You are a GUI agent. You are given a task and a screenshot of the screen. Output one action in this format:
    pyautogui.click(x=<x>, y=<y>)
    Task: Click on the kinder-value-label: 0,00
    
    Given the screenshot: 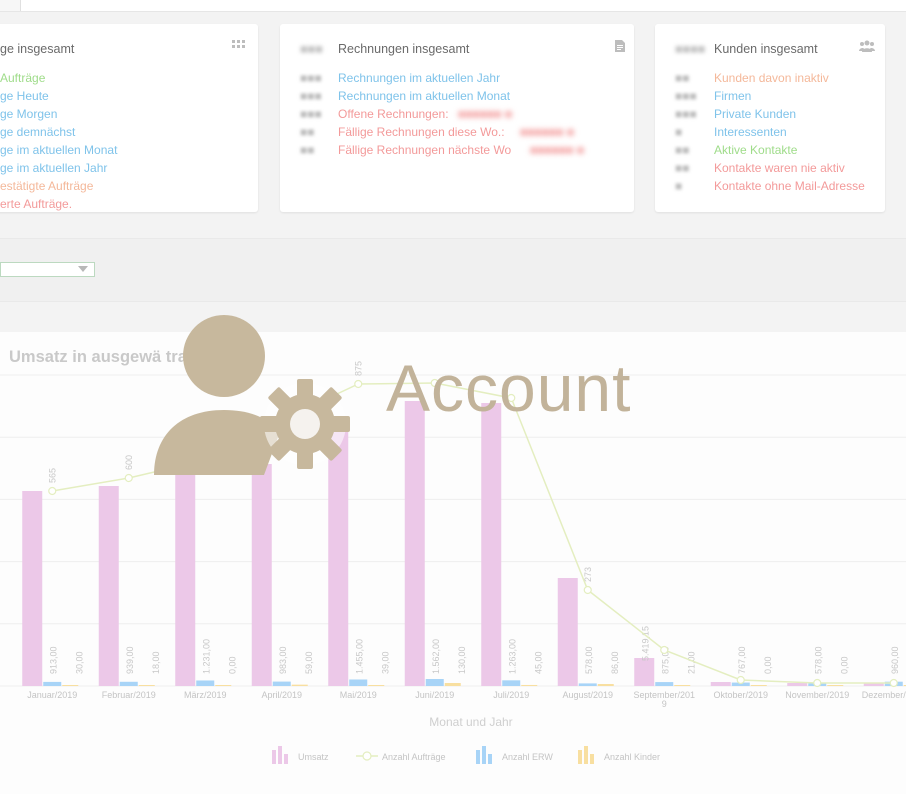 What is the action you would take?
    pyautogui.click(x=232, y=665)
    